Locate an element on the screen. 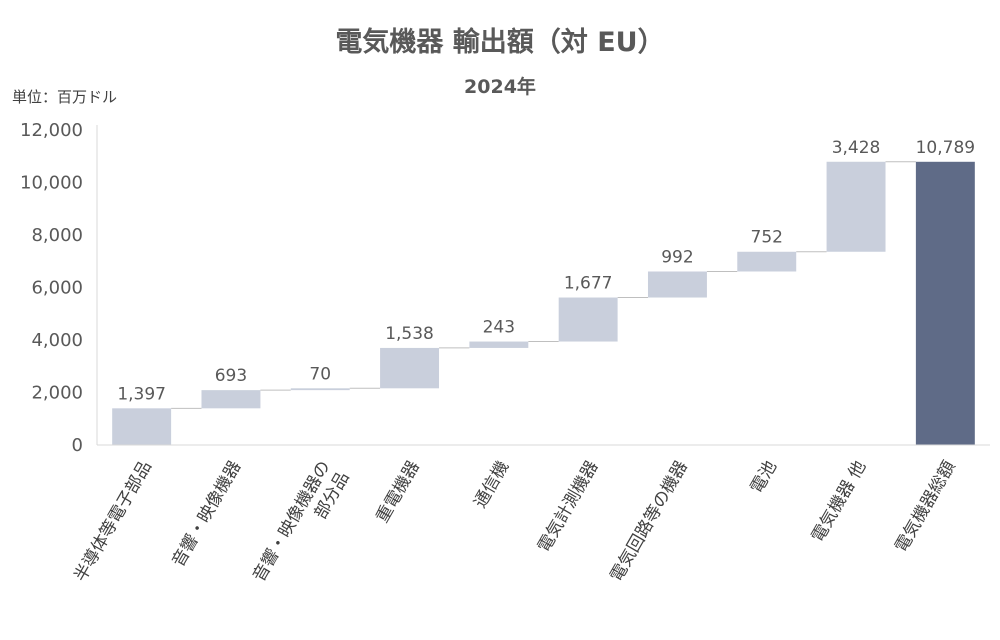 The image size is (1000, 640). x-tick-label: 重電機器 is located at coordinates (398, 492).